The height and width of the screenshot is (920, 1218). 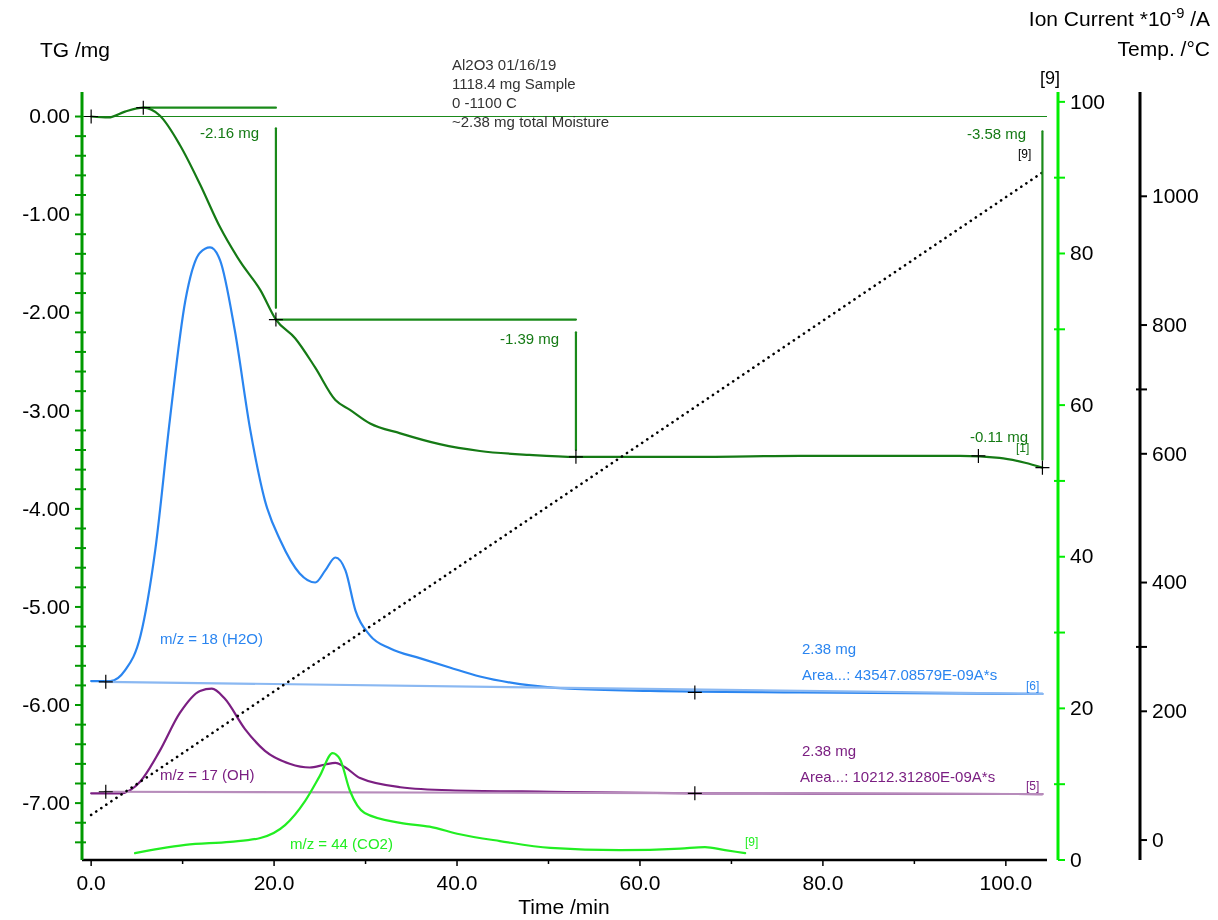 What do you see at coordinates (207, 774) in the screenshot?
I see `annotation: m/z = 17 (OH)` at bounding box center [207, 774].